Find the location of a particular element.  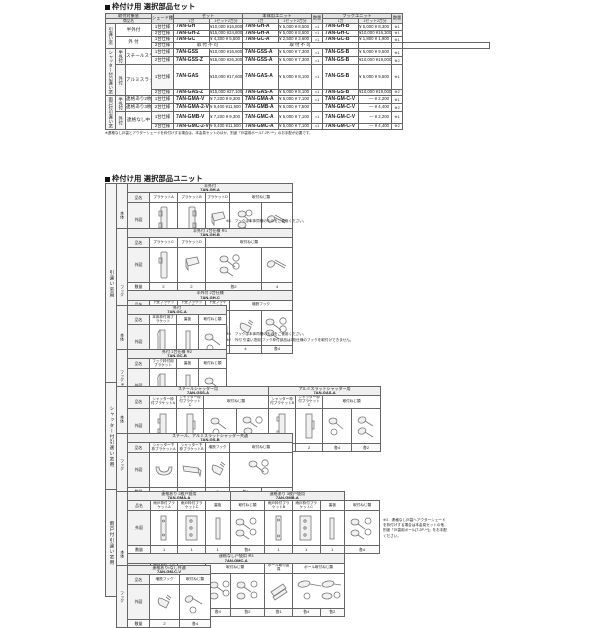

part-figure-screw-single is located at coordinates (277, 265).